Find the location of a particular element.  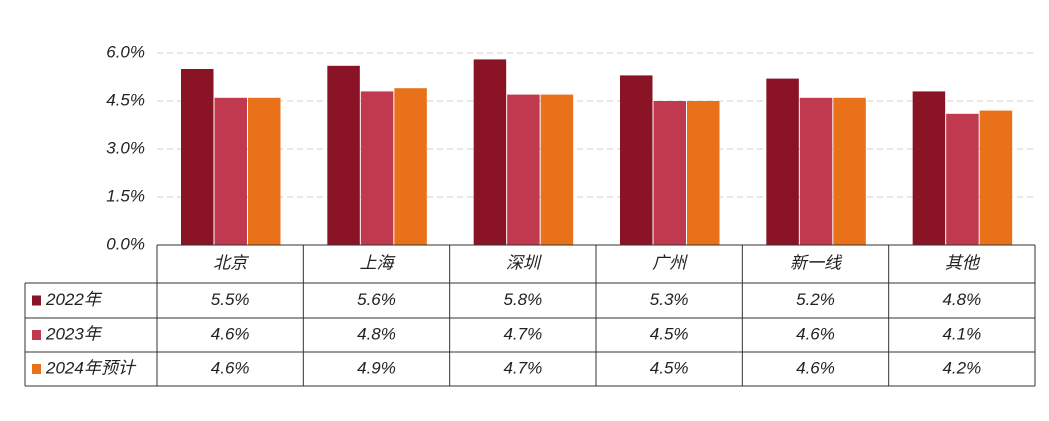

table-value: 5.5% is located at coordinates (230, 299).